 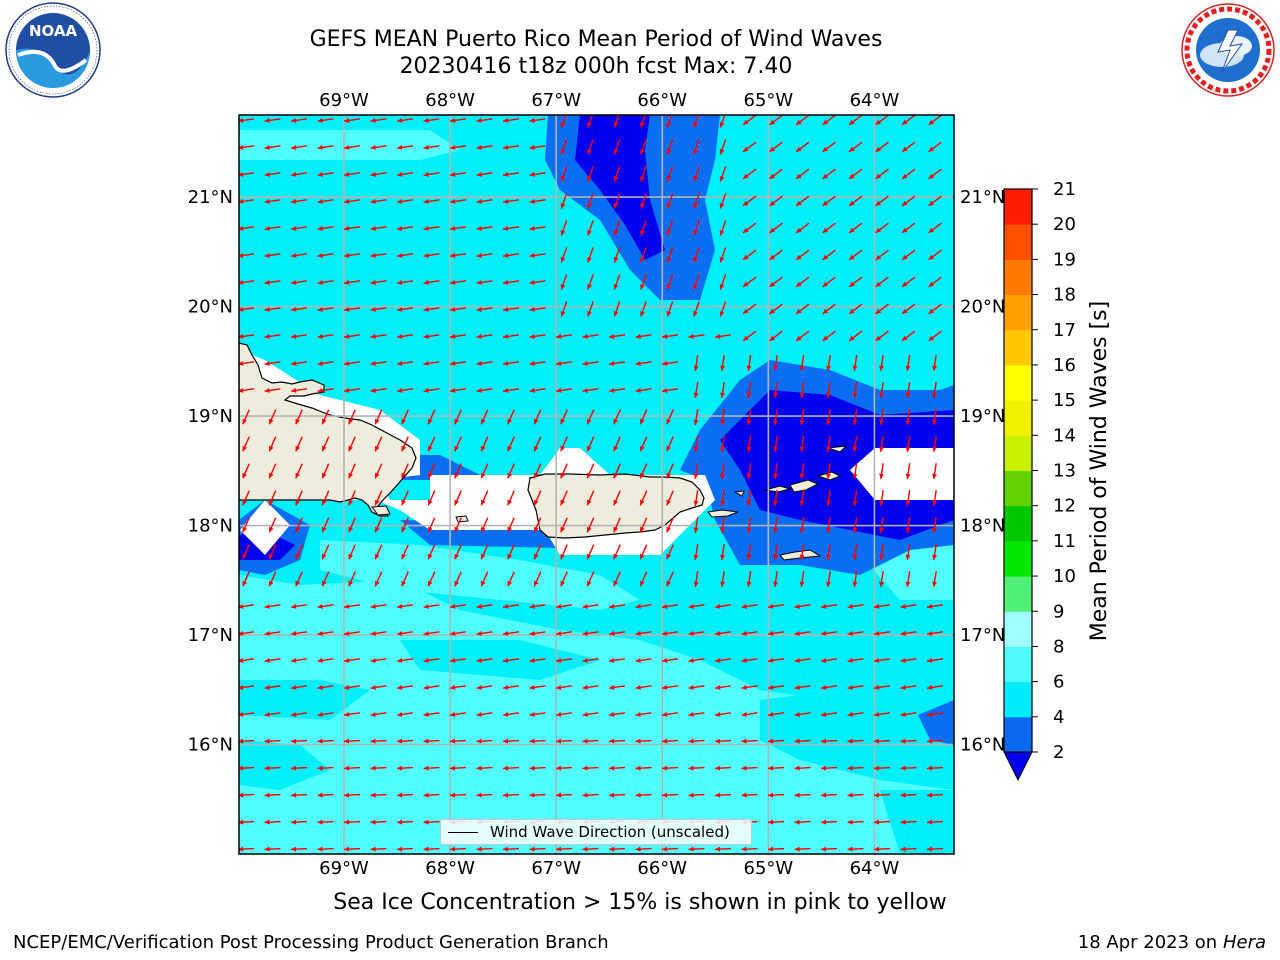 What do you see at coordinates (556, 100) in the screenshot?
I see `lon-tick-top: 67°W` at bounding box center [556, 100].